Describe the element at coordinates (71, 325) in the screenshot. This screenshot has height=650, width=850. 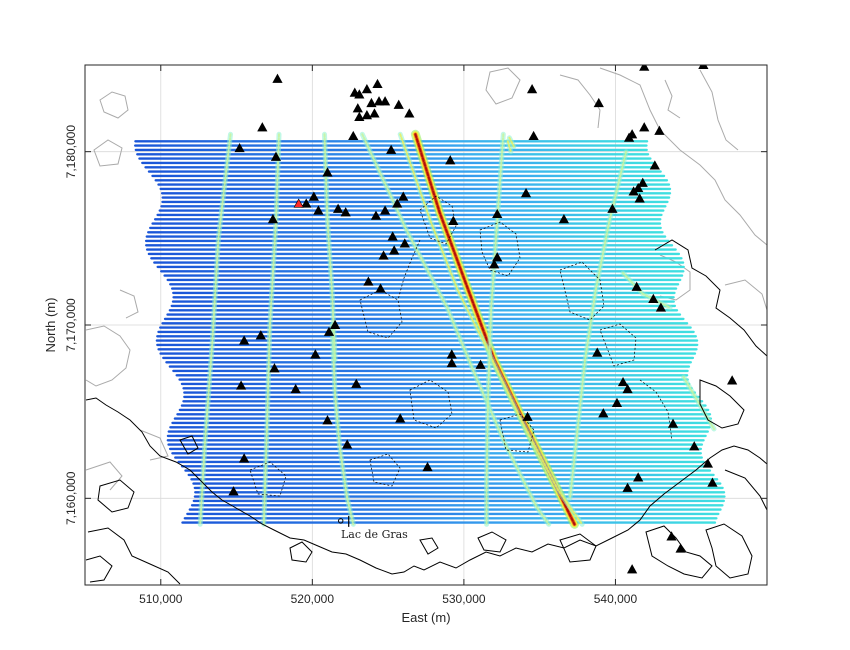
I see `y-tick-label: 7,170,000` at that location.